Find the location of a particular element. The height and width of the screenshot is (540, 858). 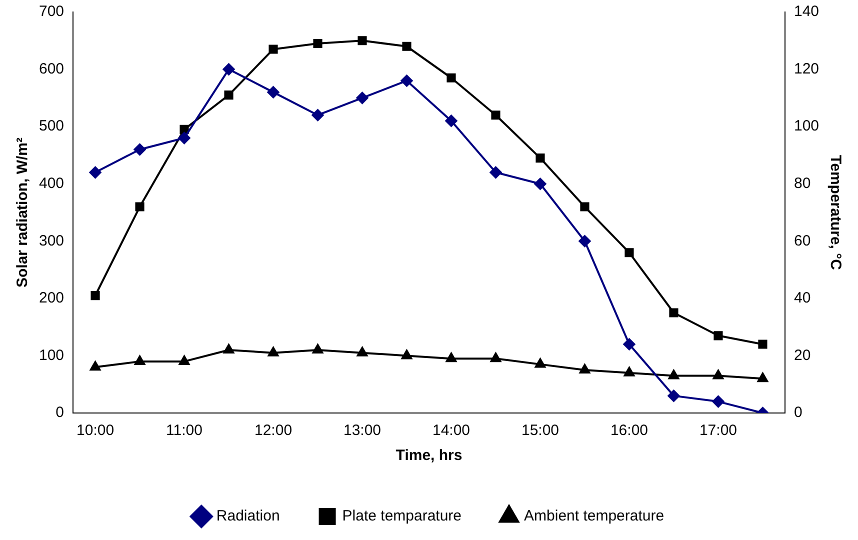

y-tick-label: 400 is located at coordinates (51, 183).